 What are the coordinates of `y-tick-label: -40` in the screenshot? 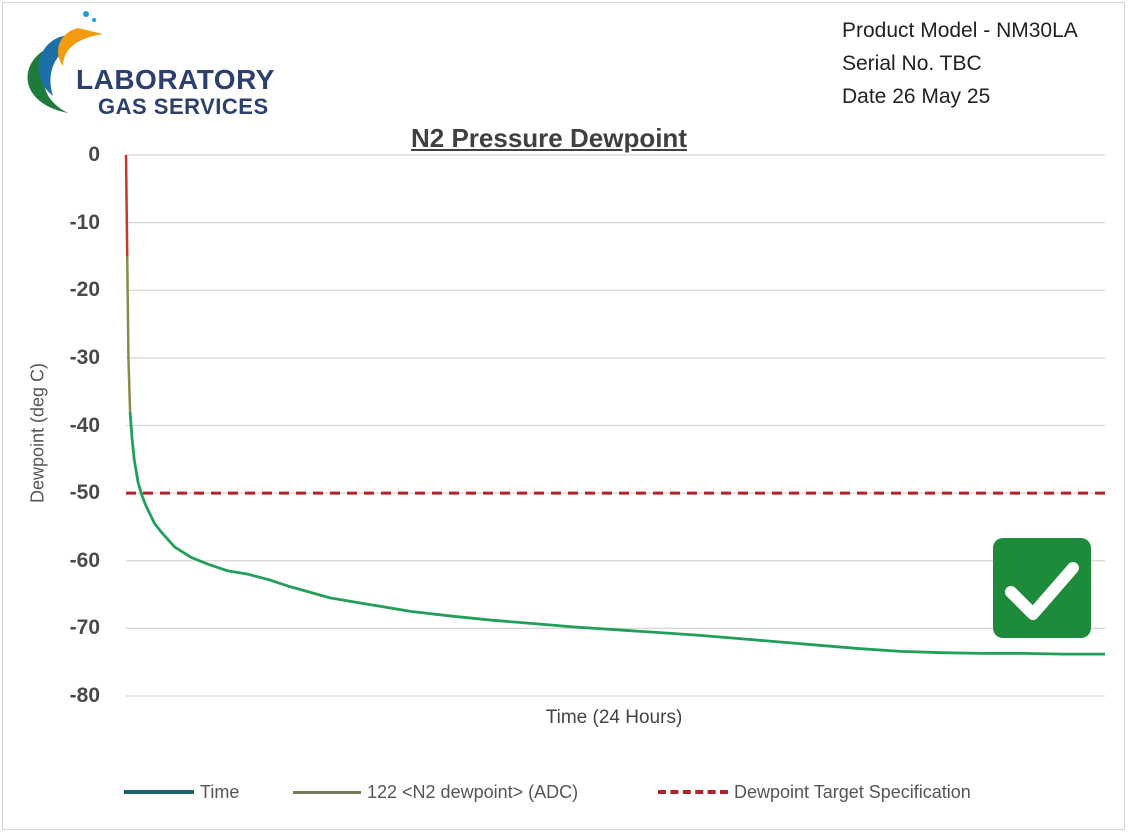 It's located at (84, 425).